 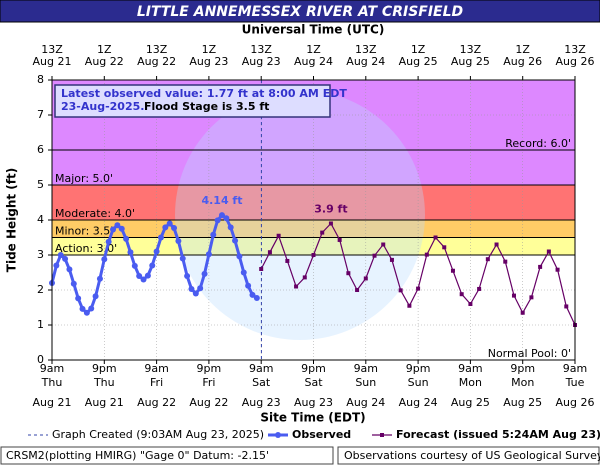 I want to click on threshold-label: Moderate: 4.0', so click(x=95, y=213).